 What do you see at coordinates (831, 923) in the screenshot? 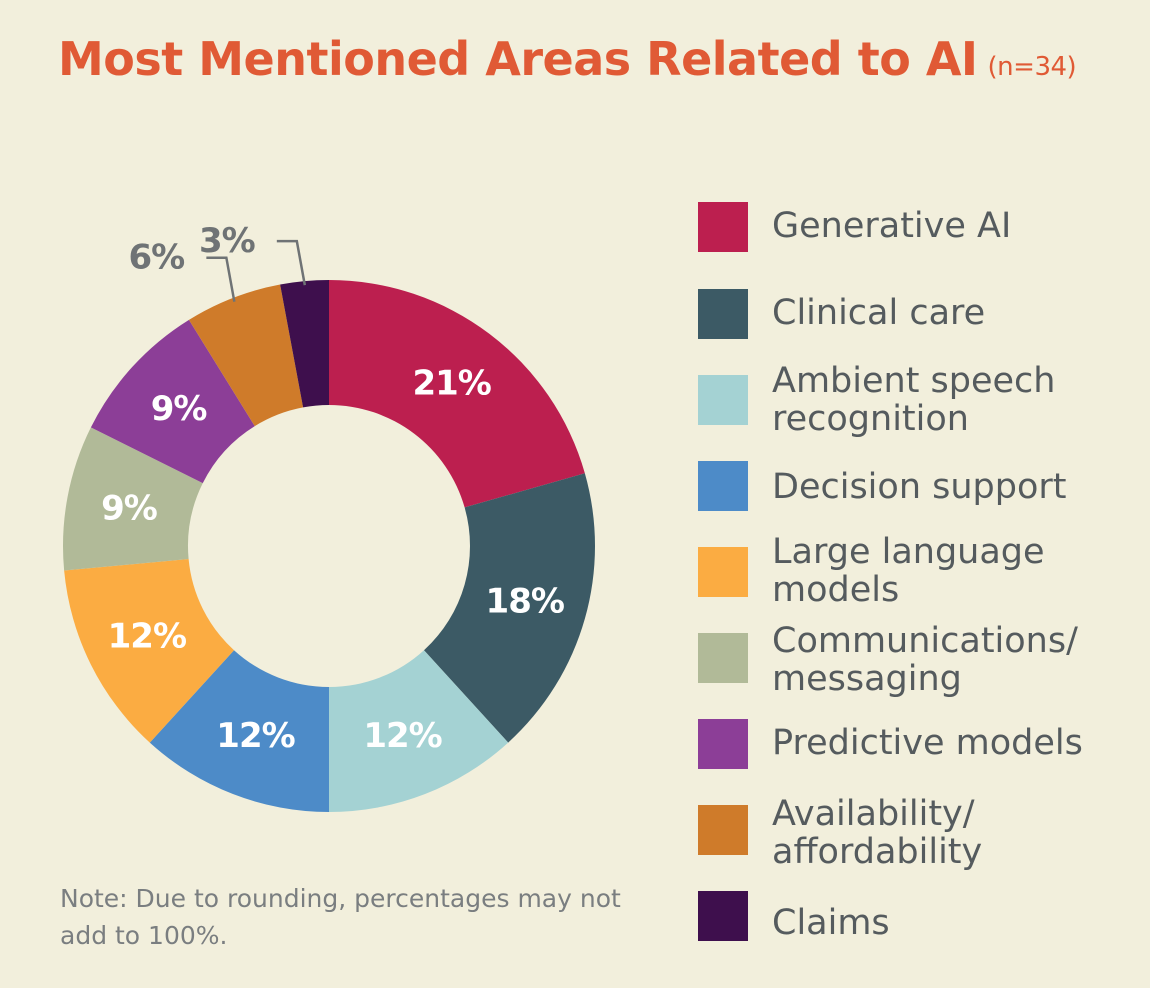
I see `legend-label-claims: Claims` at bounding box center [831, 923].